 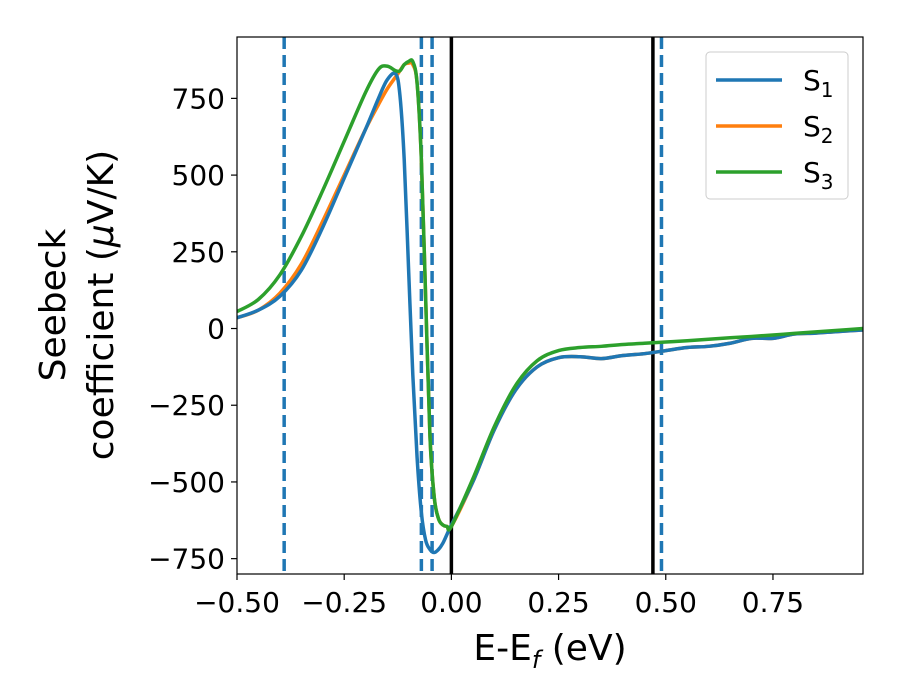 I want to click on y-axis-title: Seebeck coefficient (μV/K), so click(x=77, y=305).